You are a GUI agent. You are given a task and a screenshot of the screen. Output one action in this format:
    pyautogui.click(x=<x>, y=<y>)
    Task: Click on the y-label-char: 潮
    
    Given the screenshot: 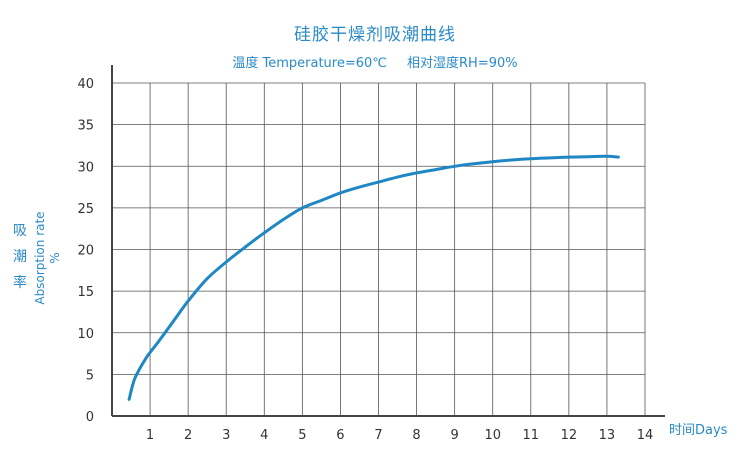 What is the action you would take?
    pyautogui.click(x=20, y=257)
    